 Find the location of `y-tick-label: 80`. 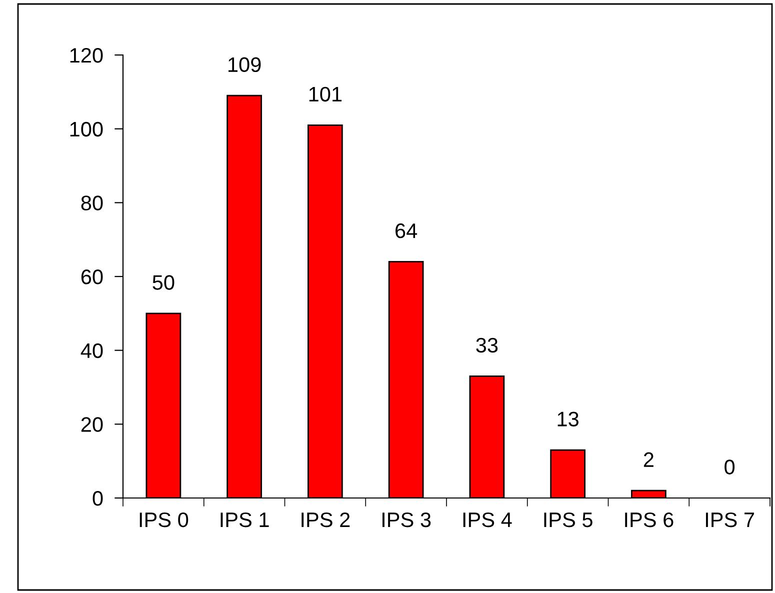

y-tick-label: 80 is located at coordinates (92, 203).